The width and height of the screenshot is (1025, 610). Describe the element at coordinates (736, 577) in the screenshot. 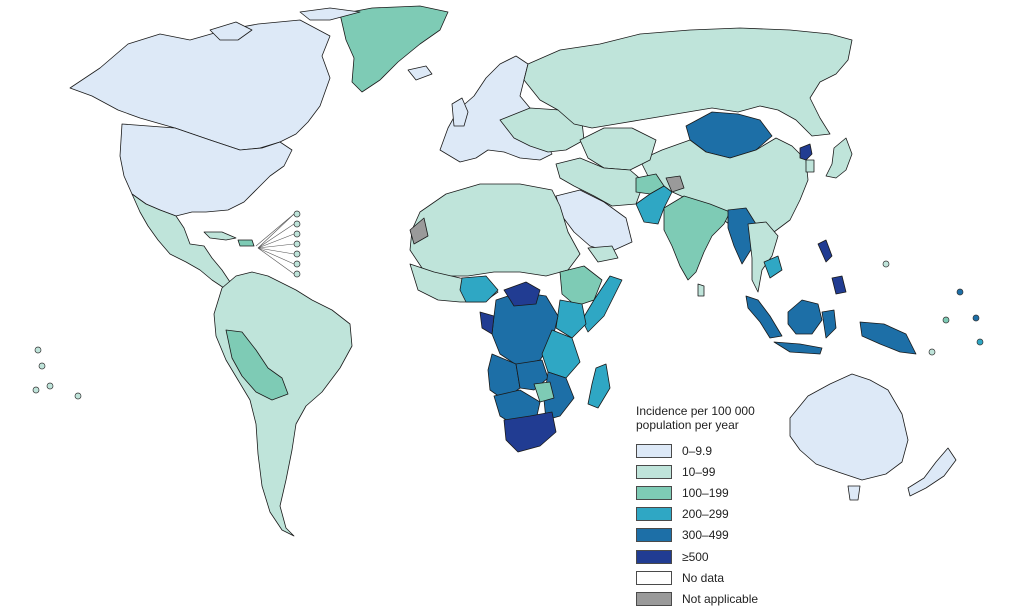

I see `legend-item: No data` at that location.